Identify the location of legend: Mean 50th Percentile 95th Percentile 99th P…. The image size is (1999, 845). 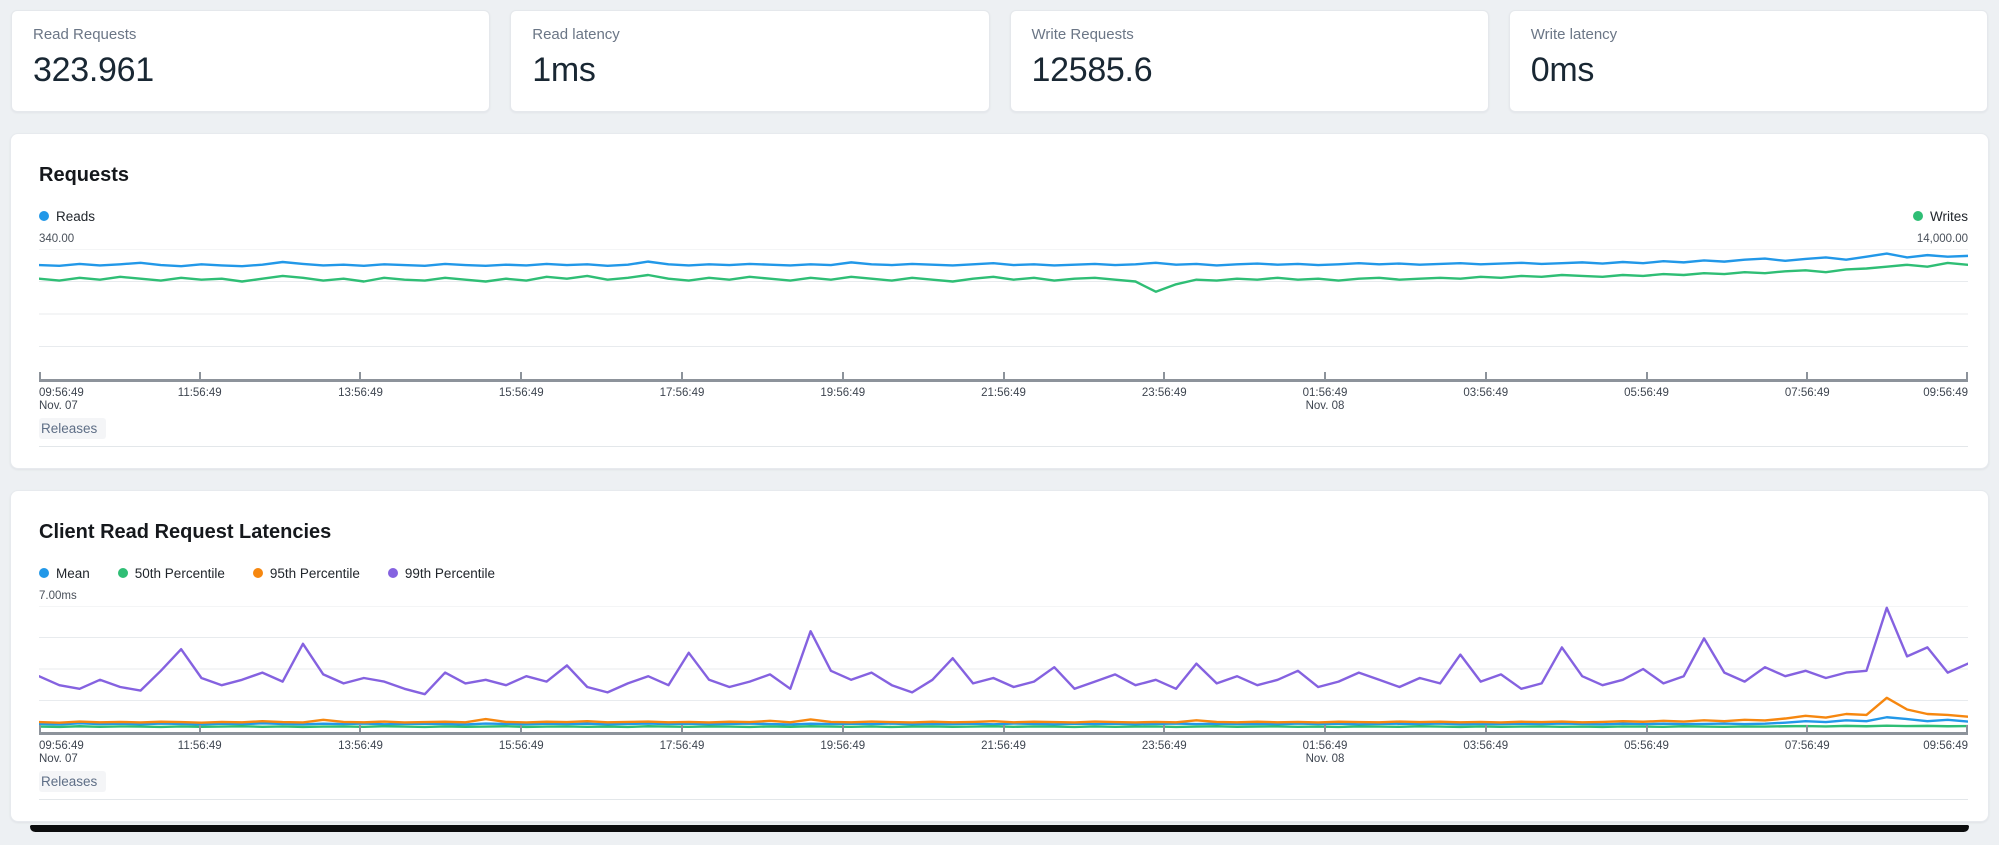
(1003, 573).